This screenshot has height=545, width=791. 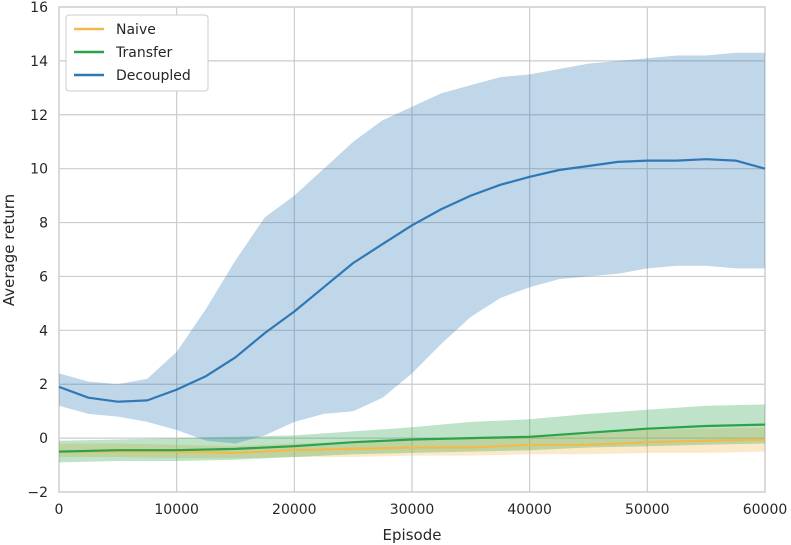 I want to click on x-tick-labels: 0 10000 20000 30000 40000 50000 60000, so click(x=421, y=510).